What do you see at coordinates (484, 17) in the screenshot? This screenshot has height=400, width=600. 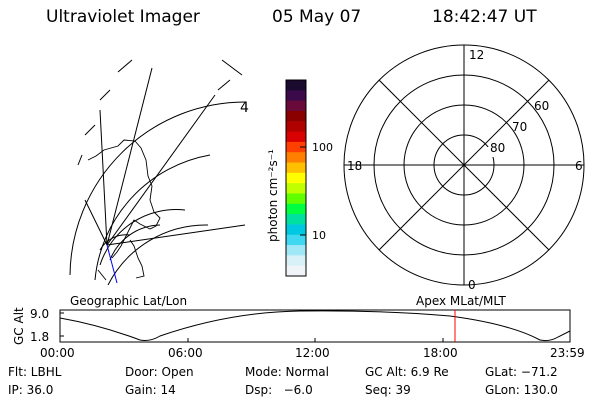 I see `time-label: 18:42:47 UT` at bounding box center [484, 17].